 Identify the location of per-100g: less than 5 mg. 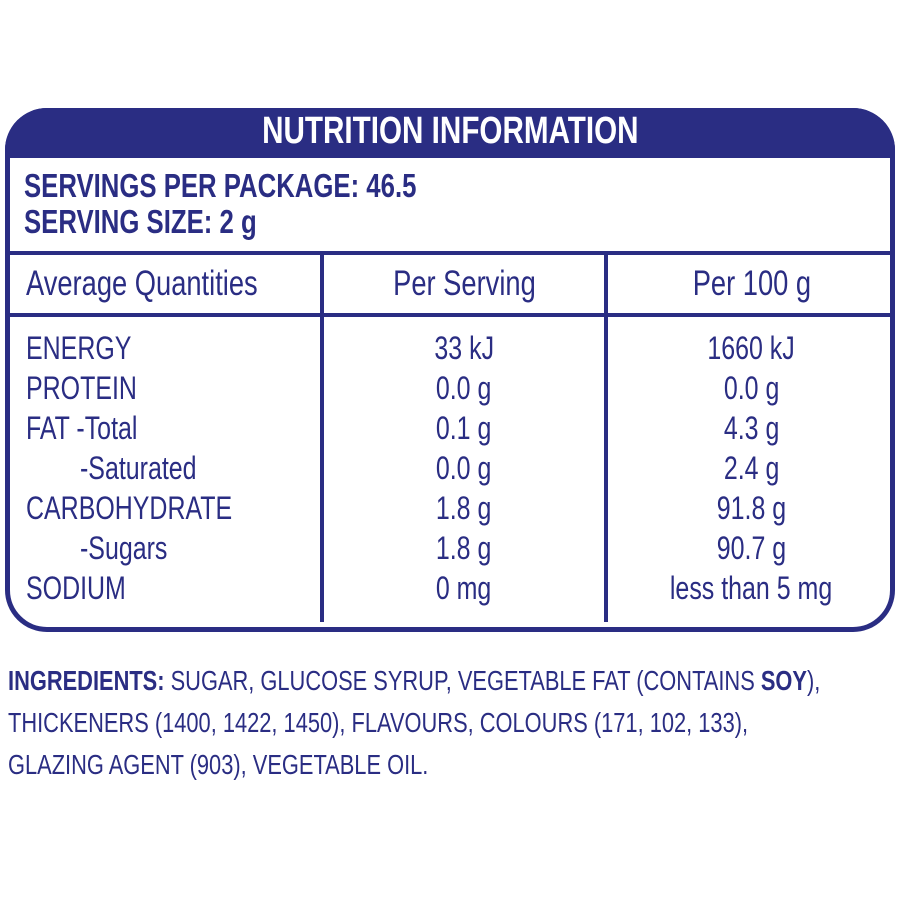
(751, 588).